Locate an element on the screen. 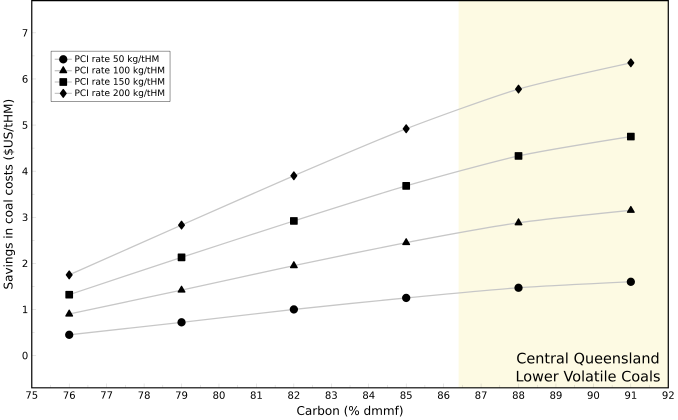 The image size is (678, 420). x-tick-label: 83 is located at coordinates (331, 395).